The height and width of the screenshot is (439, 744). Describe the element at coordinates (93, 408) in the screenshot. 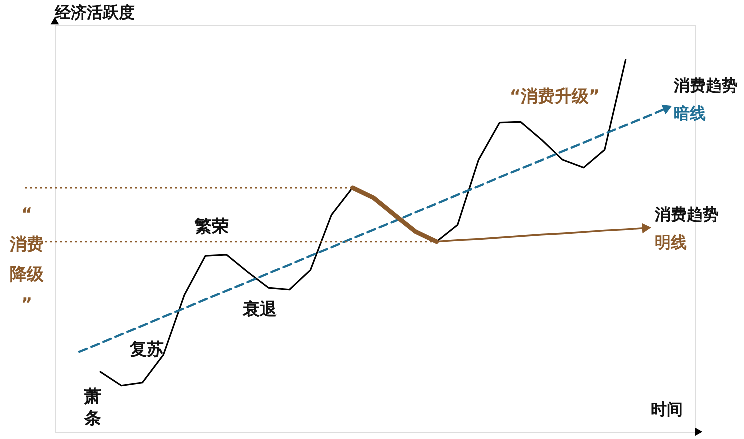

I see `annotation: 萧条` at that location.